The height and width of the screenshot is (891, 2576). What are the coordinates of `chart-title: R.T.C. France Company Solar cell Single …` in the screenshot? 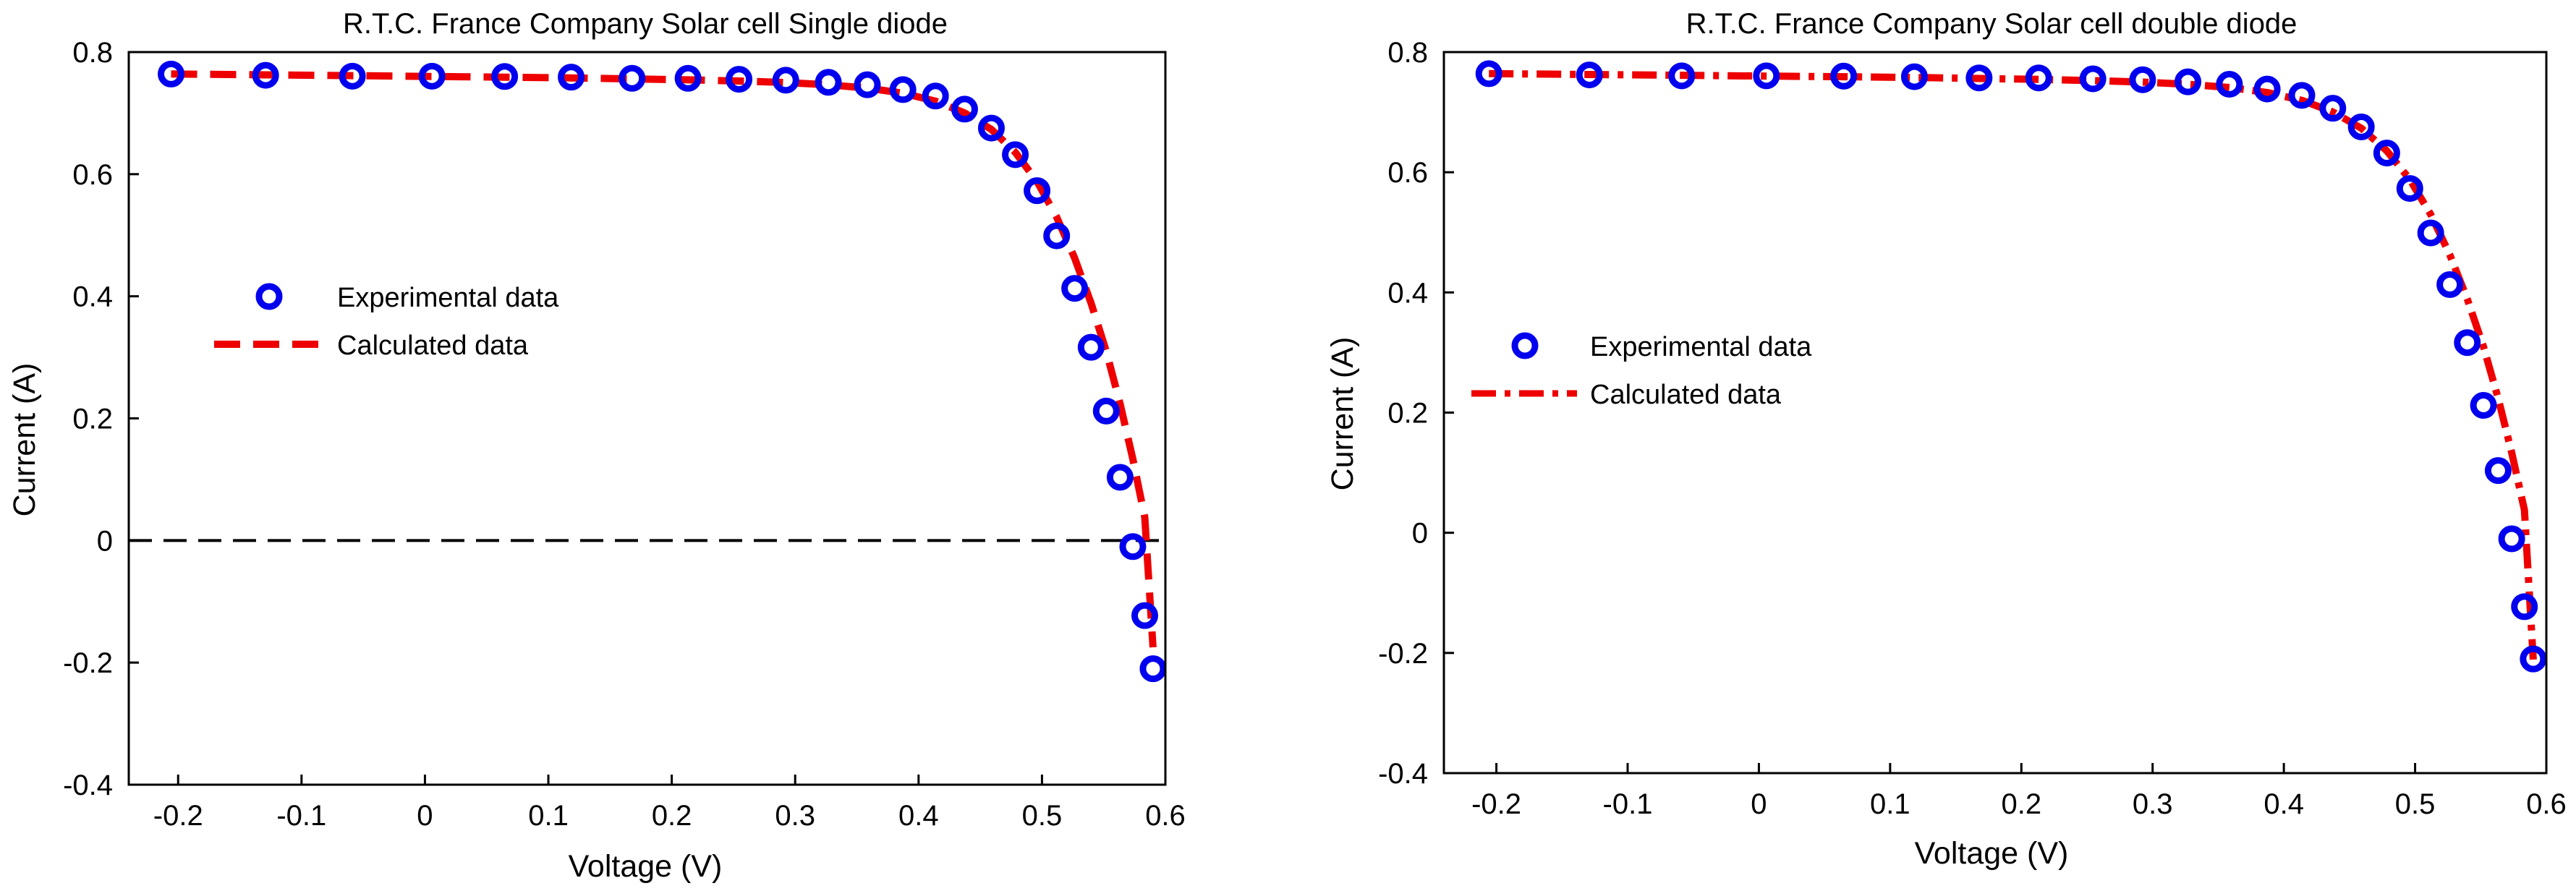 It's located at (645, 24).